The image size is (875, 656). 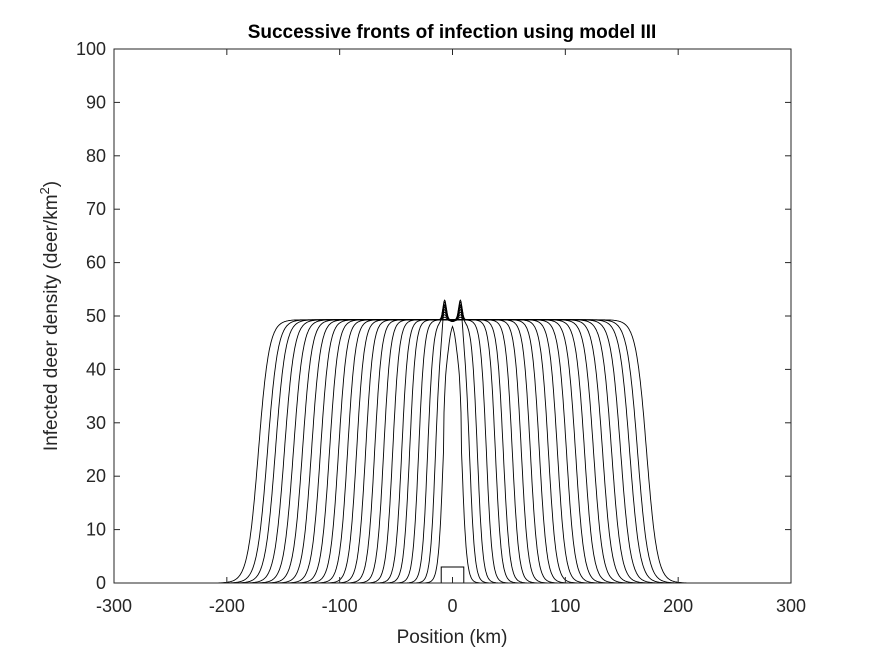 I want to click on x-tick-label: -200, so click(x=227, y=606).